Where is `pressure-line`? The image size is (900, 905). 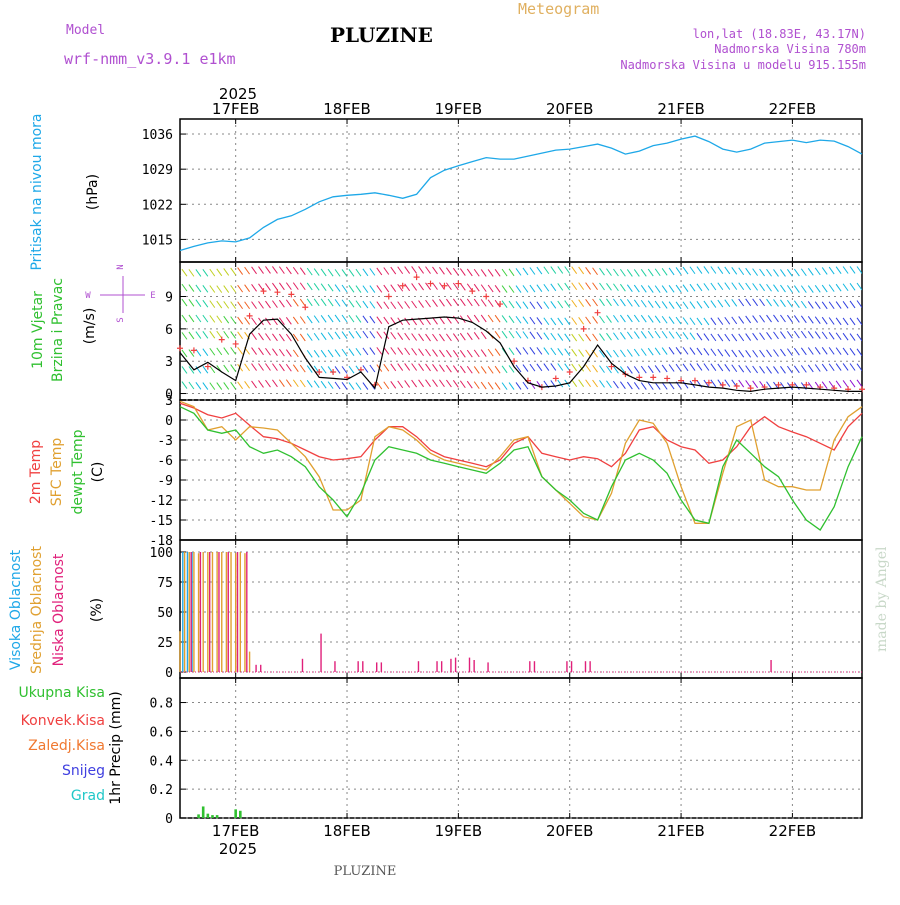
pressure-line is located at coordinates (521, 193).